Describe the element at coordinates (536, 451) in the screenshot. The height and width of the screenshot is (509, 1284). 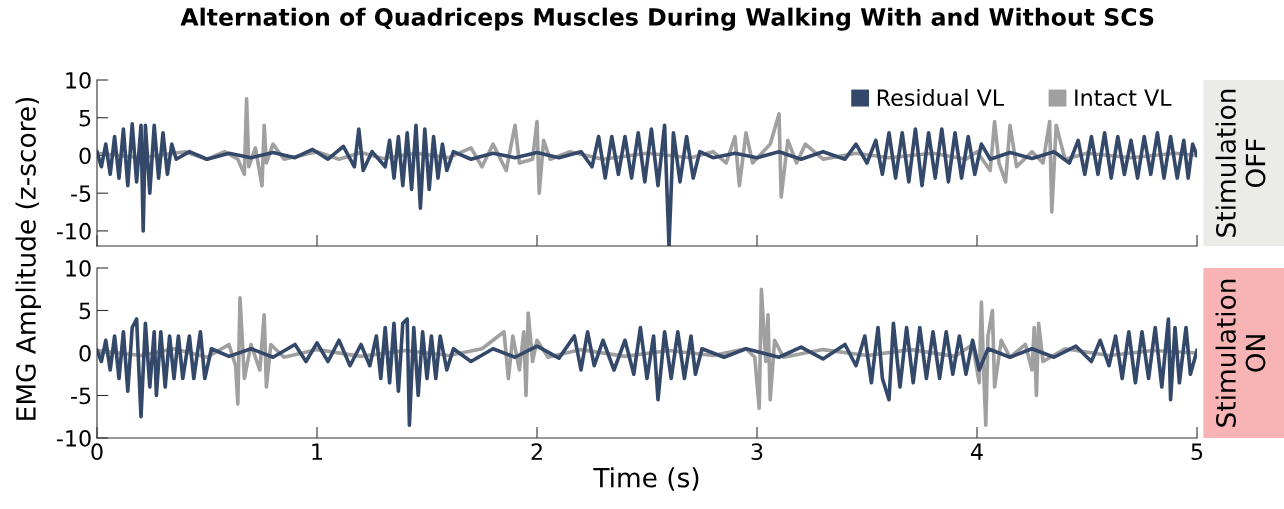
I see `x-tick-label: 2` at that location.